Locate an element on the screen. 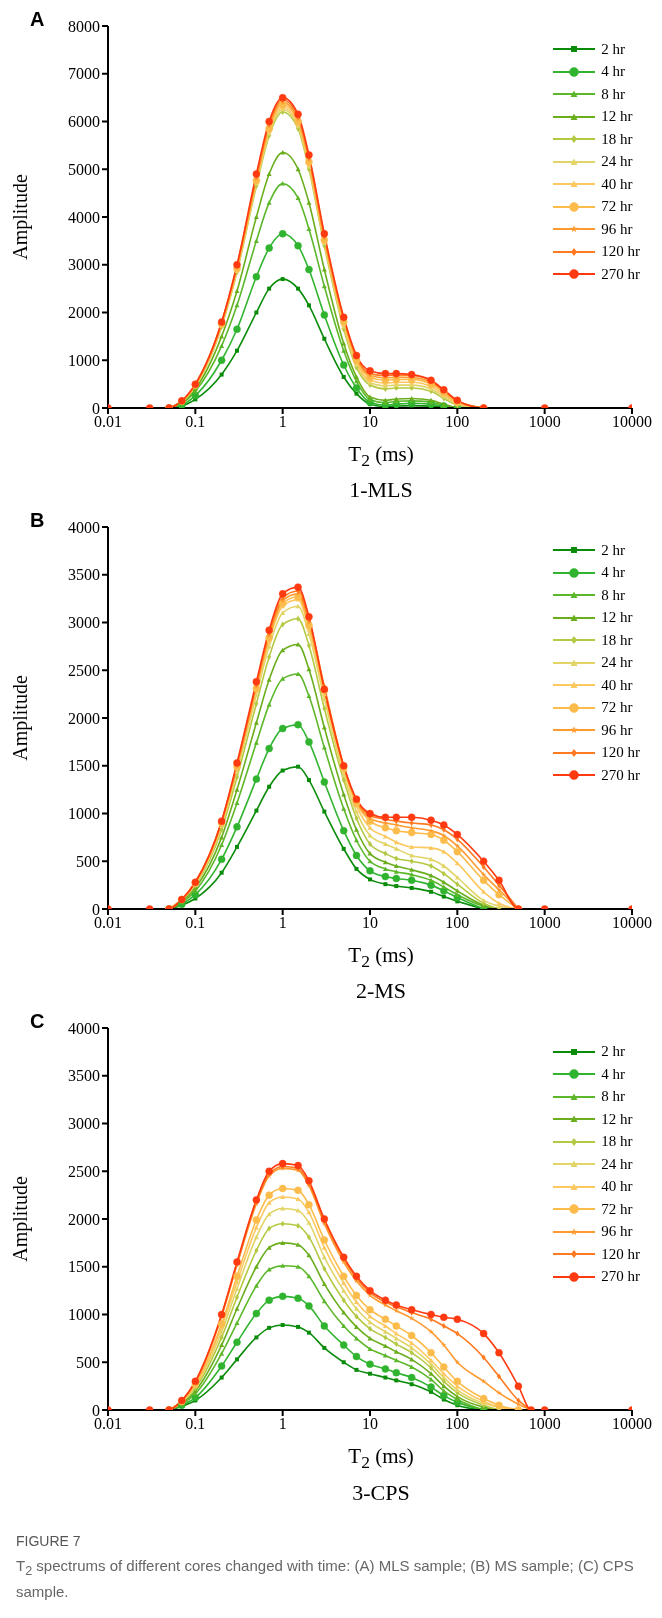 The width and height of the screenshot is (662, 1618). caption: FIGURE 7 is located at coordinates (49, 1541).